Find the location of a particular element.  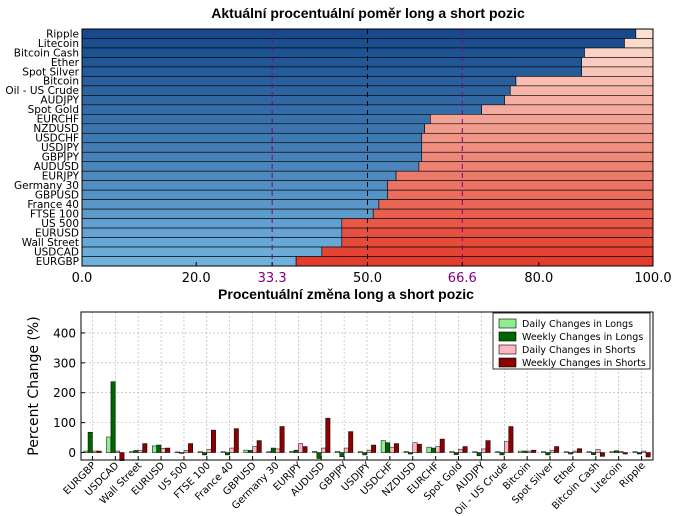

x-tick-label: 66.6 is located at coordinates (462, 278).